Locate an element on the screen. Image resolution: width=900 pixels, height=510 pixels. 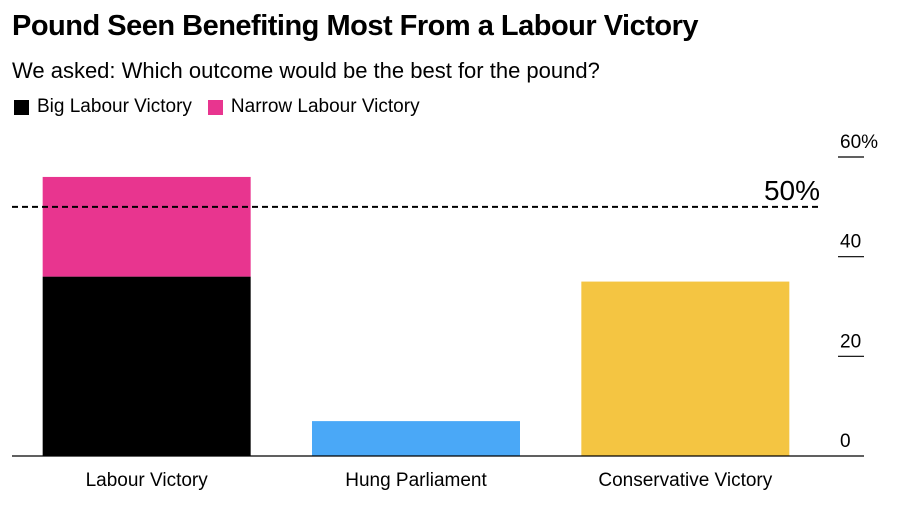
legend-item-narrow-labour: Narrow Labour Victory is located at coordinates (313, 107).